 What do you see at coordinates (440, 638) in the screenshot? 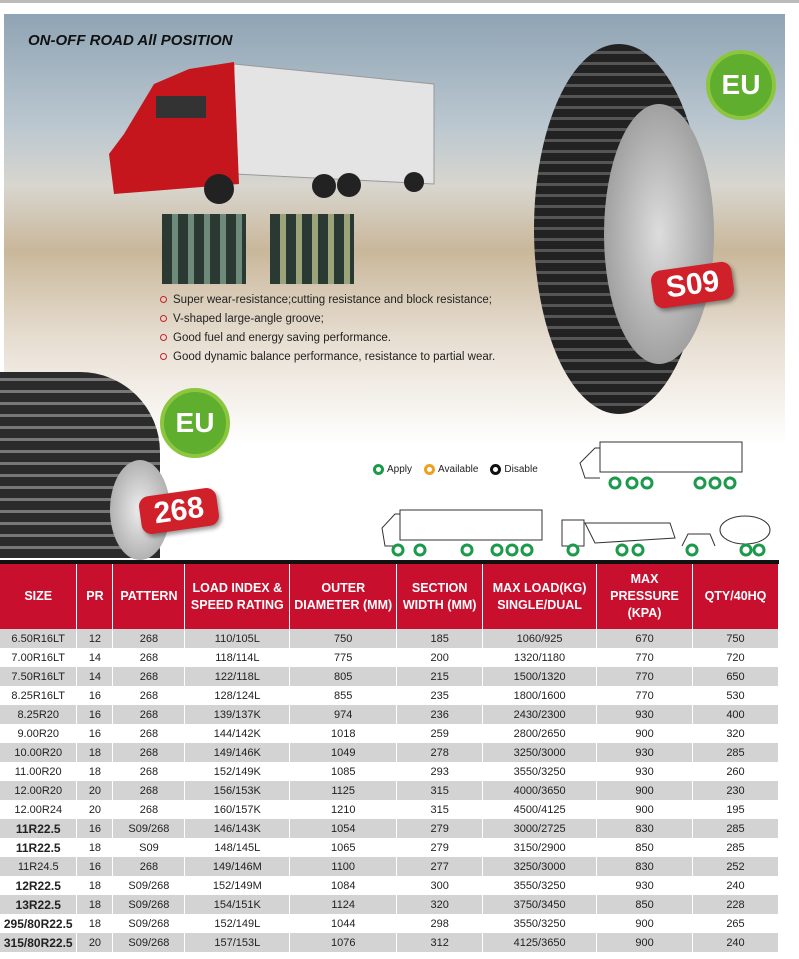
I see `table-cell: 185` at bounding box center [440, 638].